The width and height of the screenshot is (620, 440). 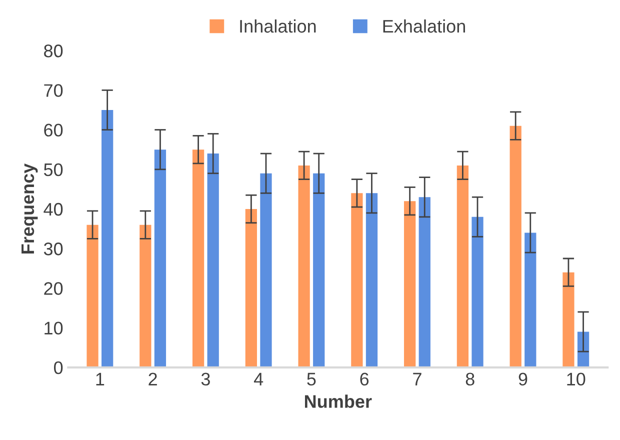 What do you see at coordinates (424, 26) in the screenshot?
I see `legend-label: Exhalation` at bounding box center [424, 26].